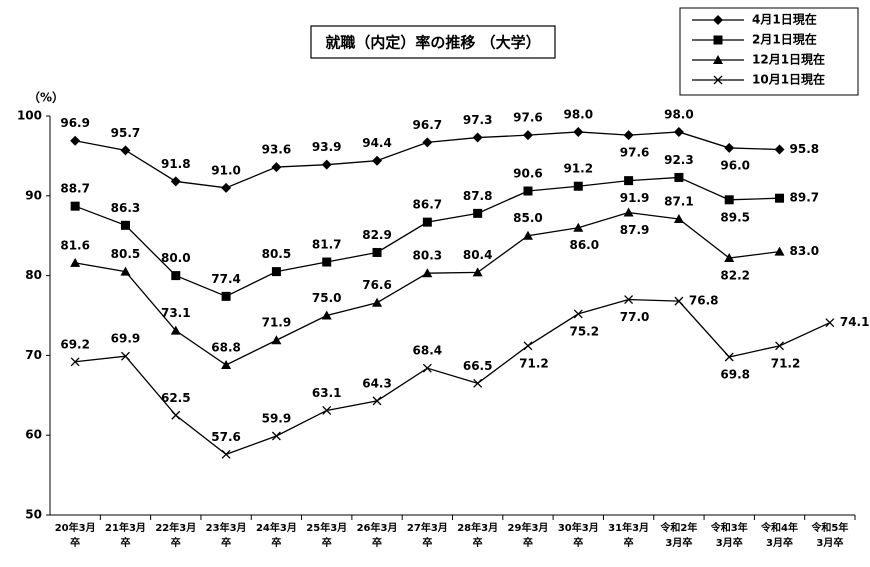 The width and height of the screenshot is (870, 567). What do you see at coordinates (226, 170) in the screenshot?
I see `data-label: 91.0` at bounding box center [226, 170].